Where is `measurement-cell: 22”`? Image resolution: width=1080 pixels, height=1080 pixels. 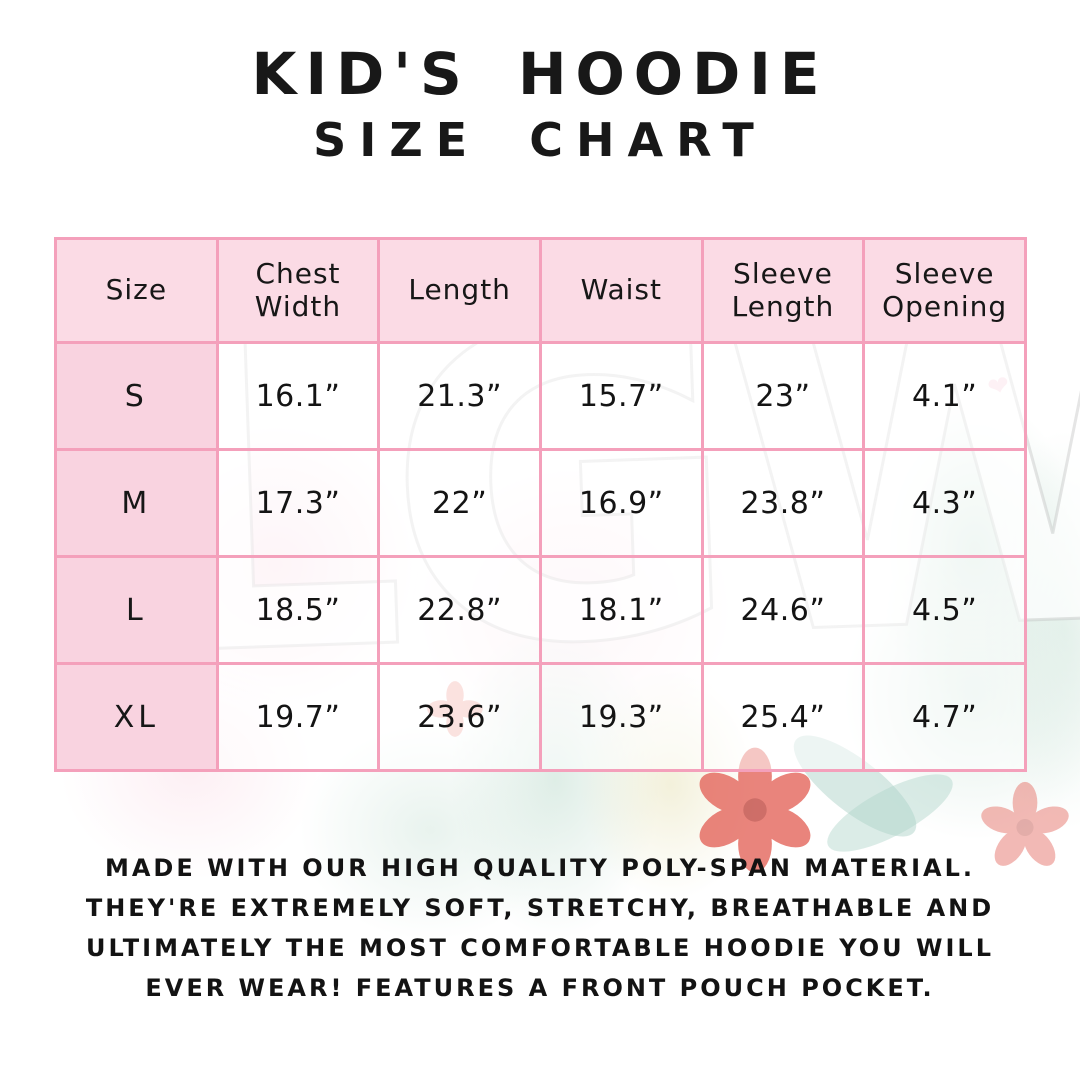 measurement-cell: 22” is located at coordinates (459, 503).